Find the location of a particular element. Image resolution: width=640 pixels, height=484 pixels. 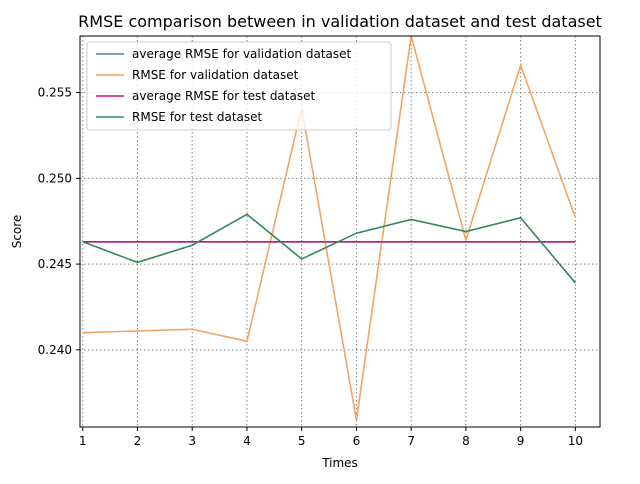

x-tick-label: 9 is located at coordinates (521, 441).